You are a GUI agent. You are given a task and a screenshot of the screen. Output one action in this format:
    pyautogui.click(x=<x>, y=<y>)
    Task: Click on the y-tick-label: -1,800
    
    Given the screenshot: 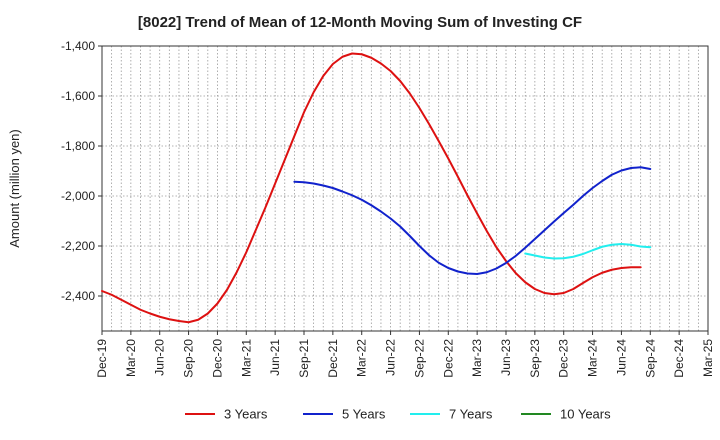 What is the action you would take?
    pyautogui.click(x=78, y=146)
    